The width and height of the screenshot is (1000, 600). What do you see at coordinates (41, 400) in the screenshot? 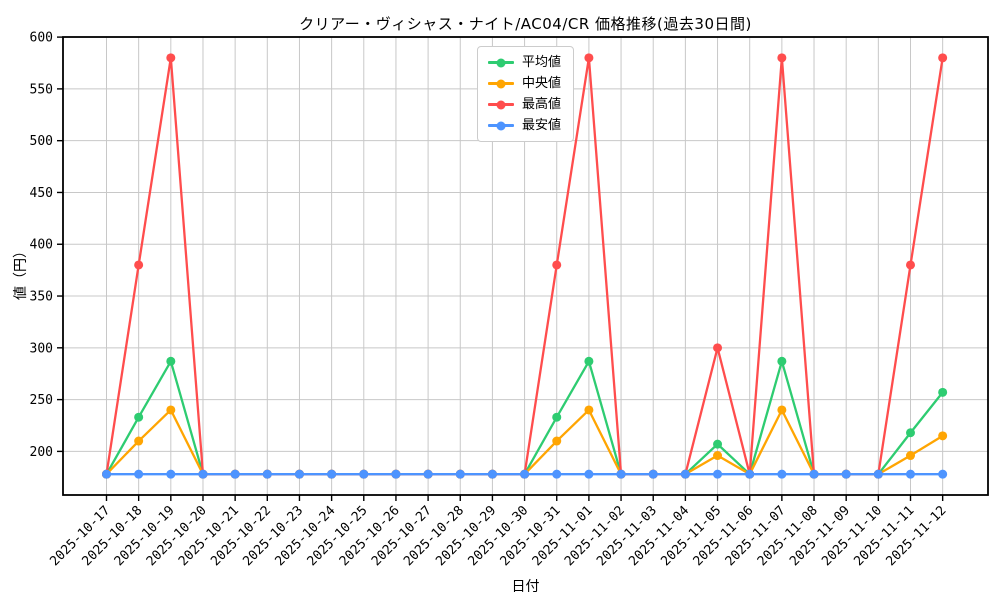
I see `y-tick-label: 250` at bounding box center [41, 400].